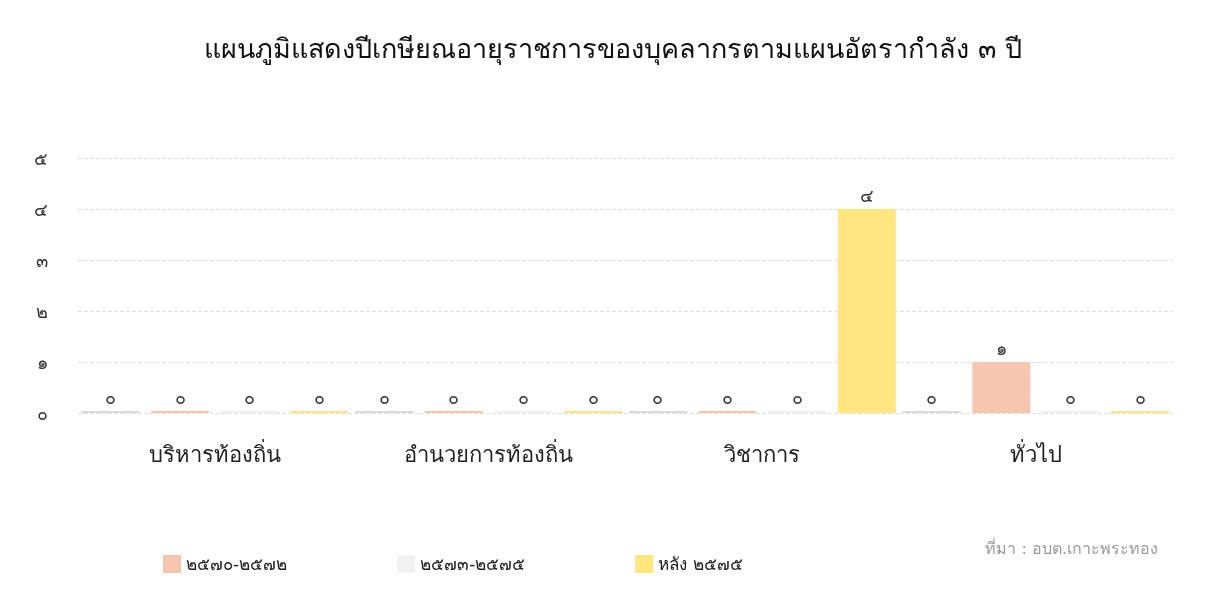 This screenshot has width=1230, height=612. I want to click on legend-label: หลัง ๒๕๗๕, so click(700, 564).